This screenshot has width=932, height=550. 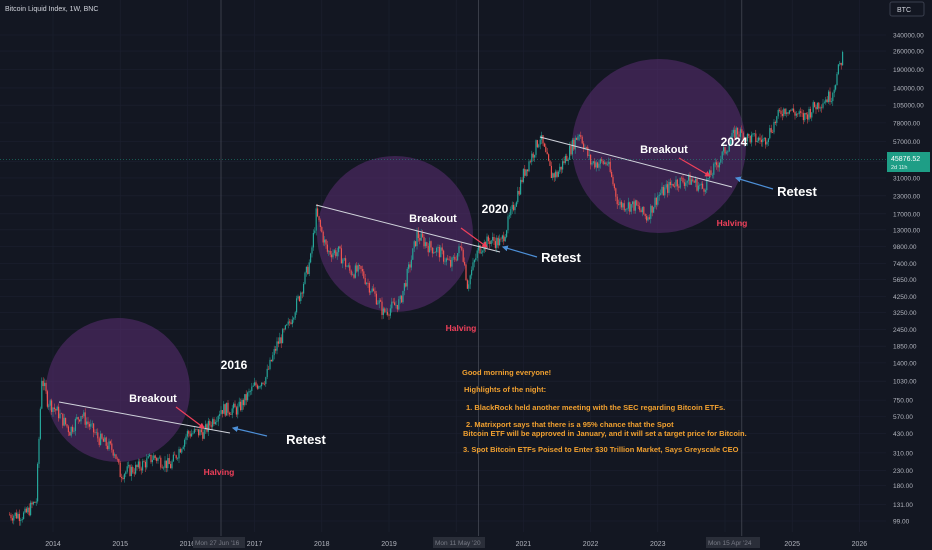 I want to click on trendline, so click(x=408, y=228).